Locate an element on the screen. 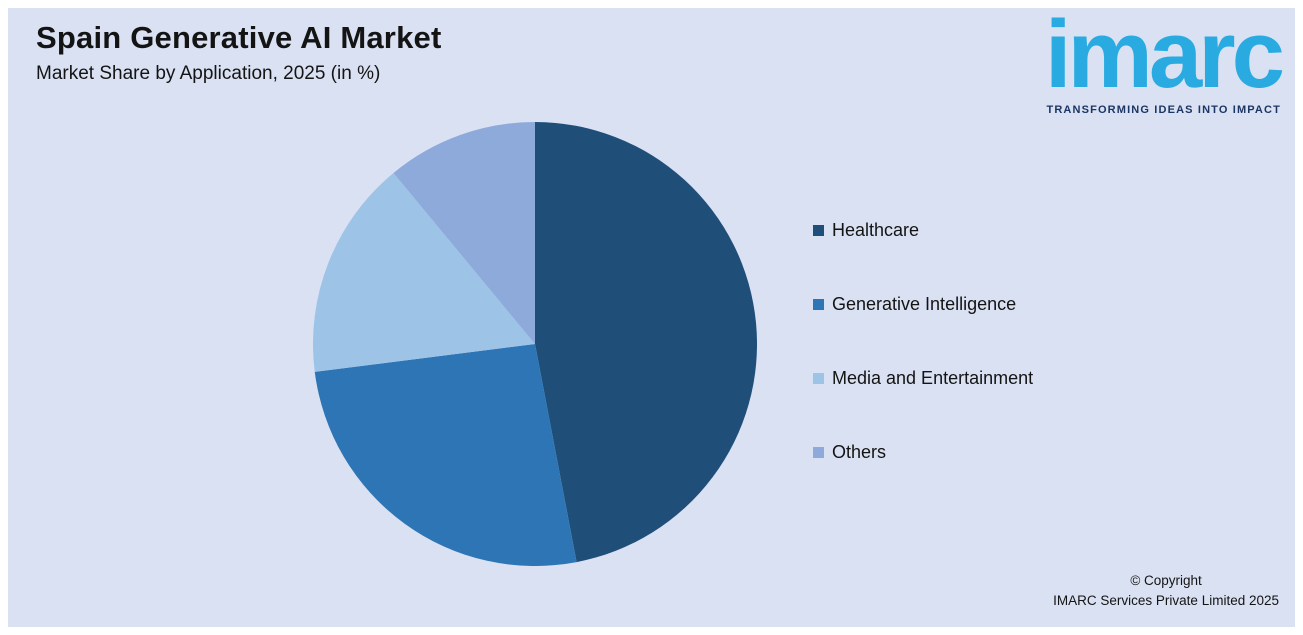 This screenshot has height=635, width=1303. legend-swatch-media-and-entertainment is located at coordinates (818, 378).